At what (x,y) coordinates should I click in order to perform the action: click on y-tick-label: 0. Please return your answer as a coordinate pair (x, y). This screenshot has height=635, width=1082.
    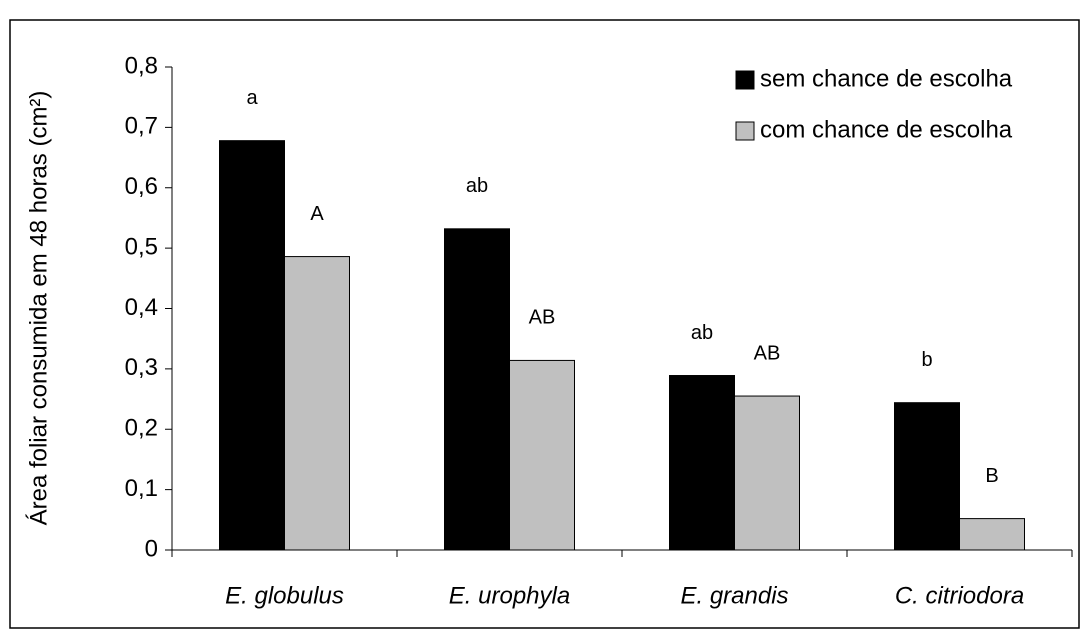
    Looking at the image, I should click on (151, 548).